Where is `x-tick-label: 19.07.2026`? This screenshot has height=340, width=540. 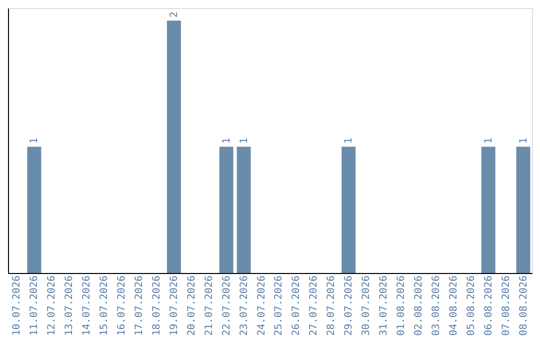
x-tick-label: 19.07.2026 is located at coordinates (174, 306).